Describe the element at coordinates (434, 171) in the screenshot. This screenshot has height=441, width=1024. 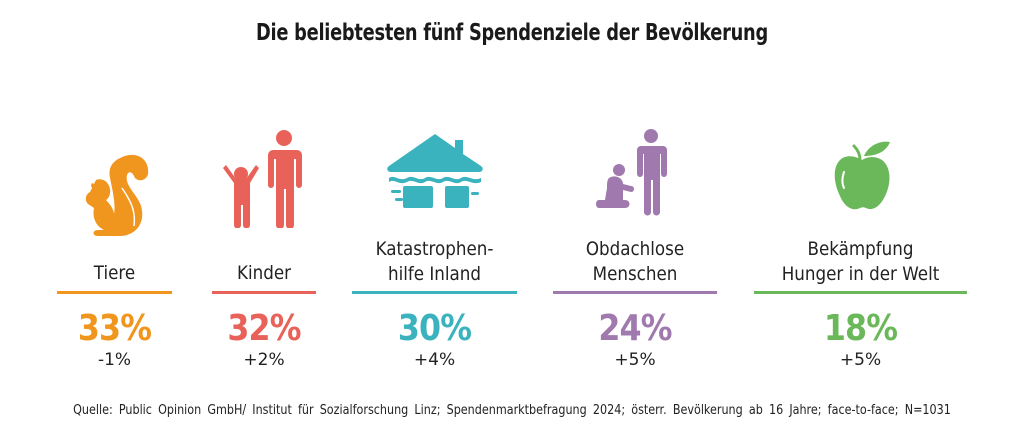
I see `flooded-house-icon` at that location.